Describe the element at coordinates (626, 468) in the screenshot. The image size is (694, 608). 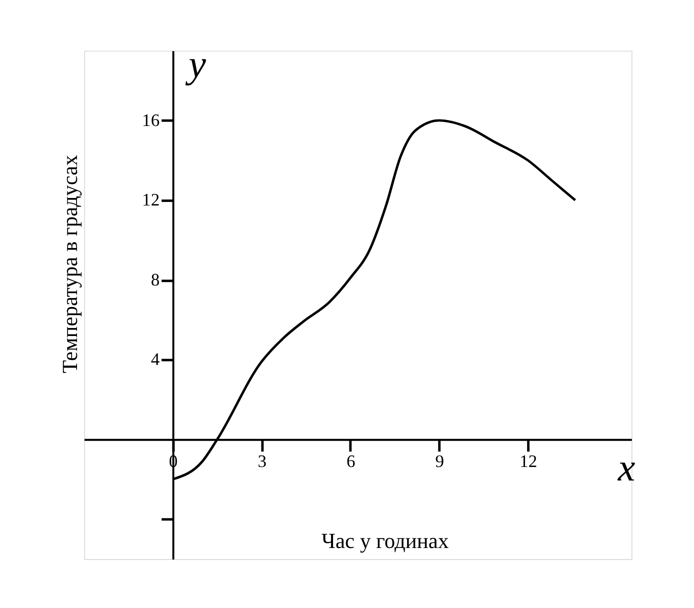
I see `annotation: x` at that location.